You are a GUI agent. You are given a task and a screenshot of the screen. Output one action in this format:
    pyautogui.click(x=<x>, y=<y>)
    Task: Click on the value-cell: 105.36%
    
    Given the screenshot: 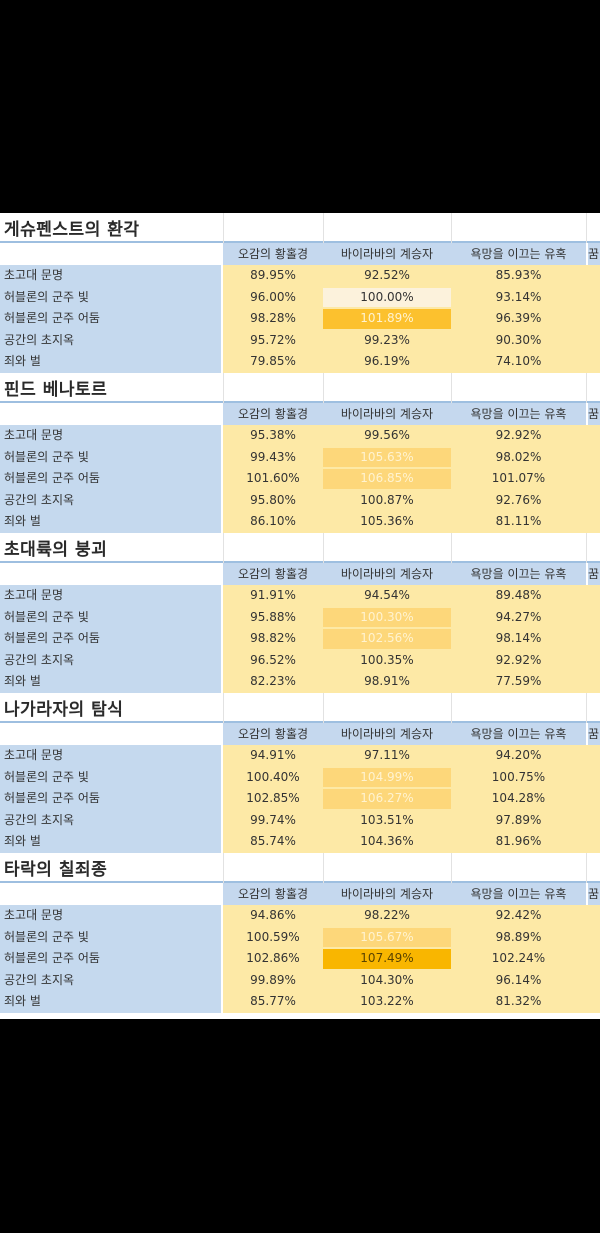 What is the action you would take?
    pyautogui.click(x=387, y=521)
    